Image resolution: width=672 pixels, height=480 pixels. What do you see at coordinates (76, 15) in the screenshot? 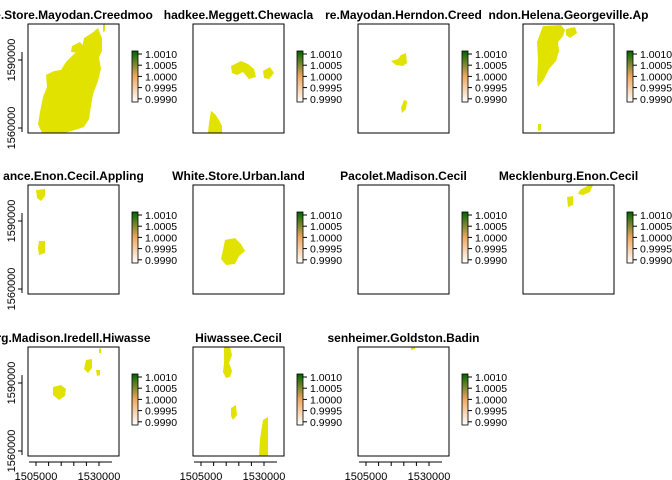
I see `panel-title: e.Store.Mayodan.Creedmoo` at bounding box center [76, 15].